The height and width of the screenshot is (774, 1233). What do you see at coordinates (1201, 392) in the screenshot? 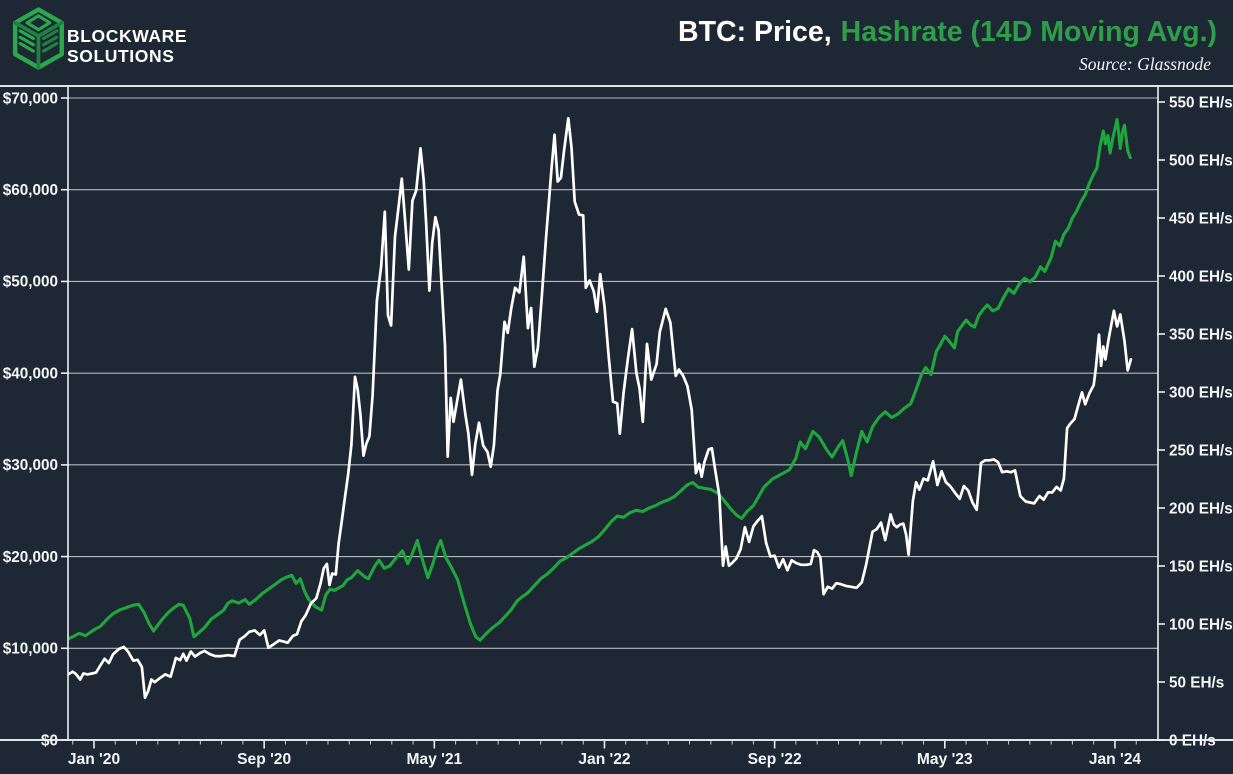
I see `y-right-tick-label: 300 EH/s` at bounding box center [1201, 392].